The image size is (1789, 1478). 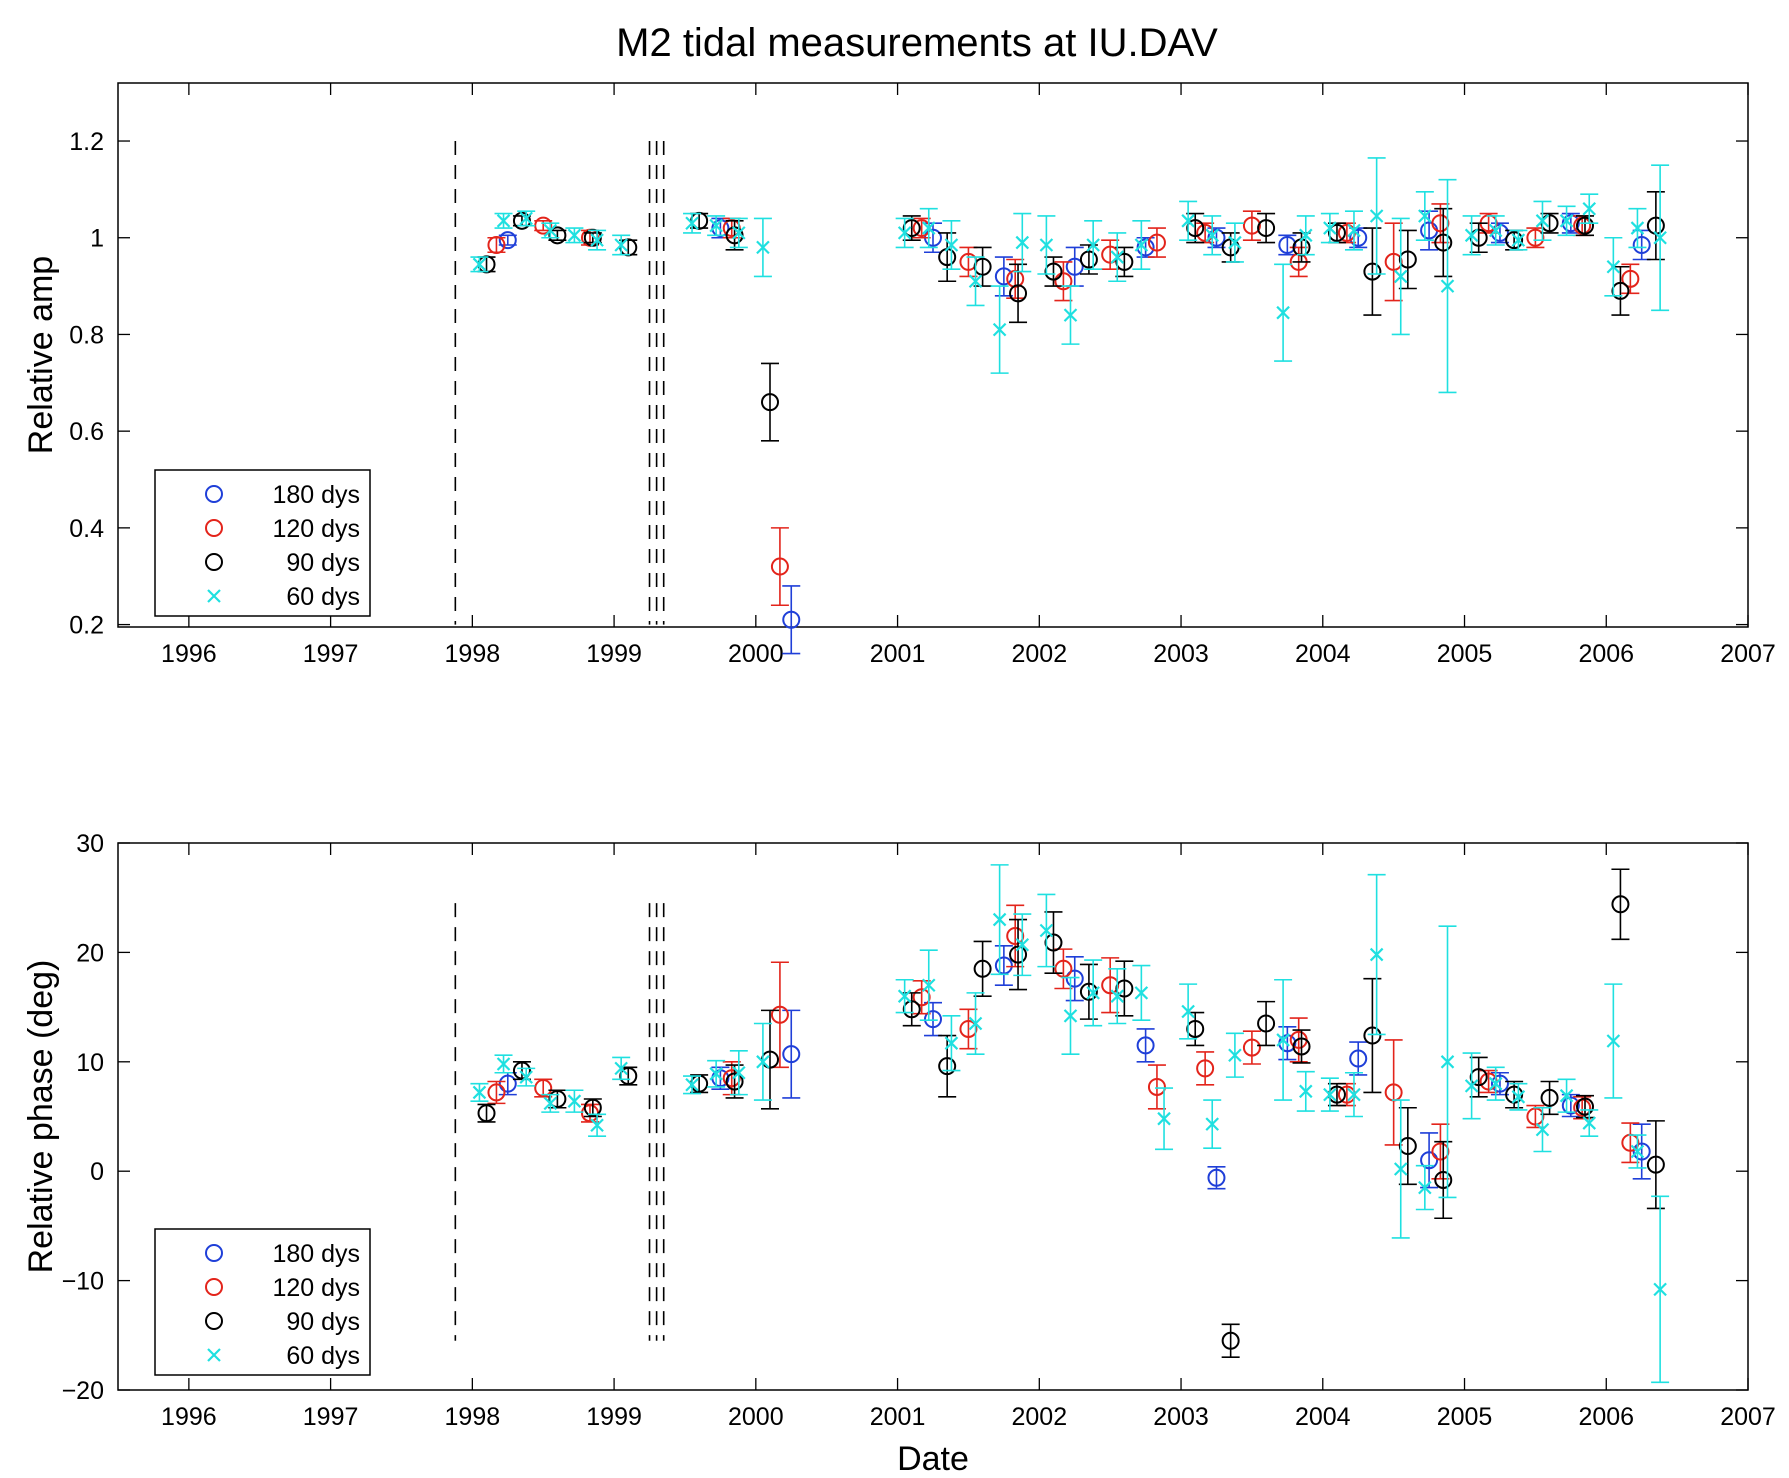 I want to click on legend: 180 dys 120 dys 90 dys 60 dys, so click(x=262, y=543).